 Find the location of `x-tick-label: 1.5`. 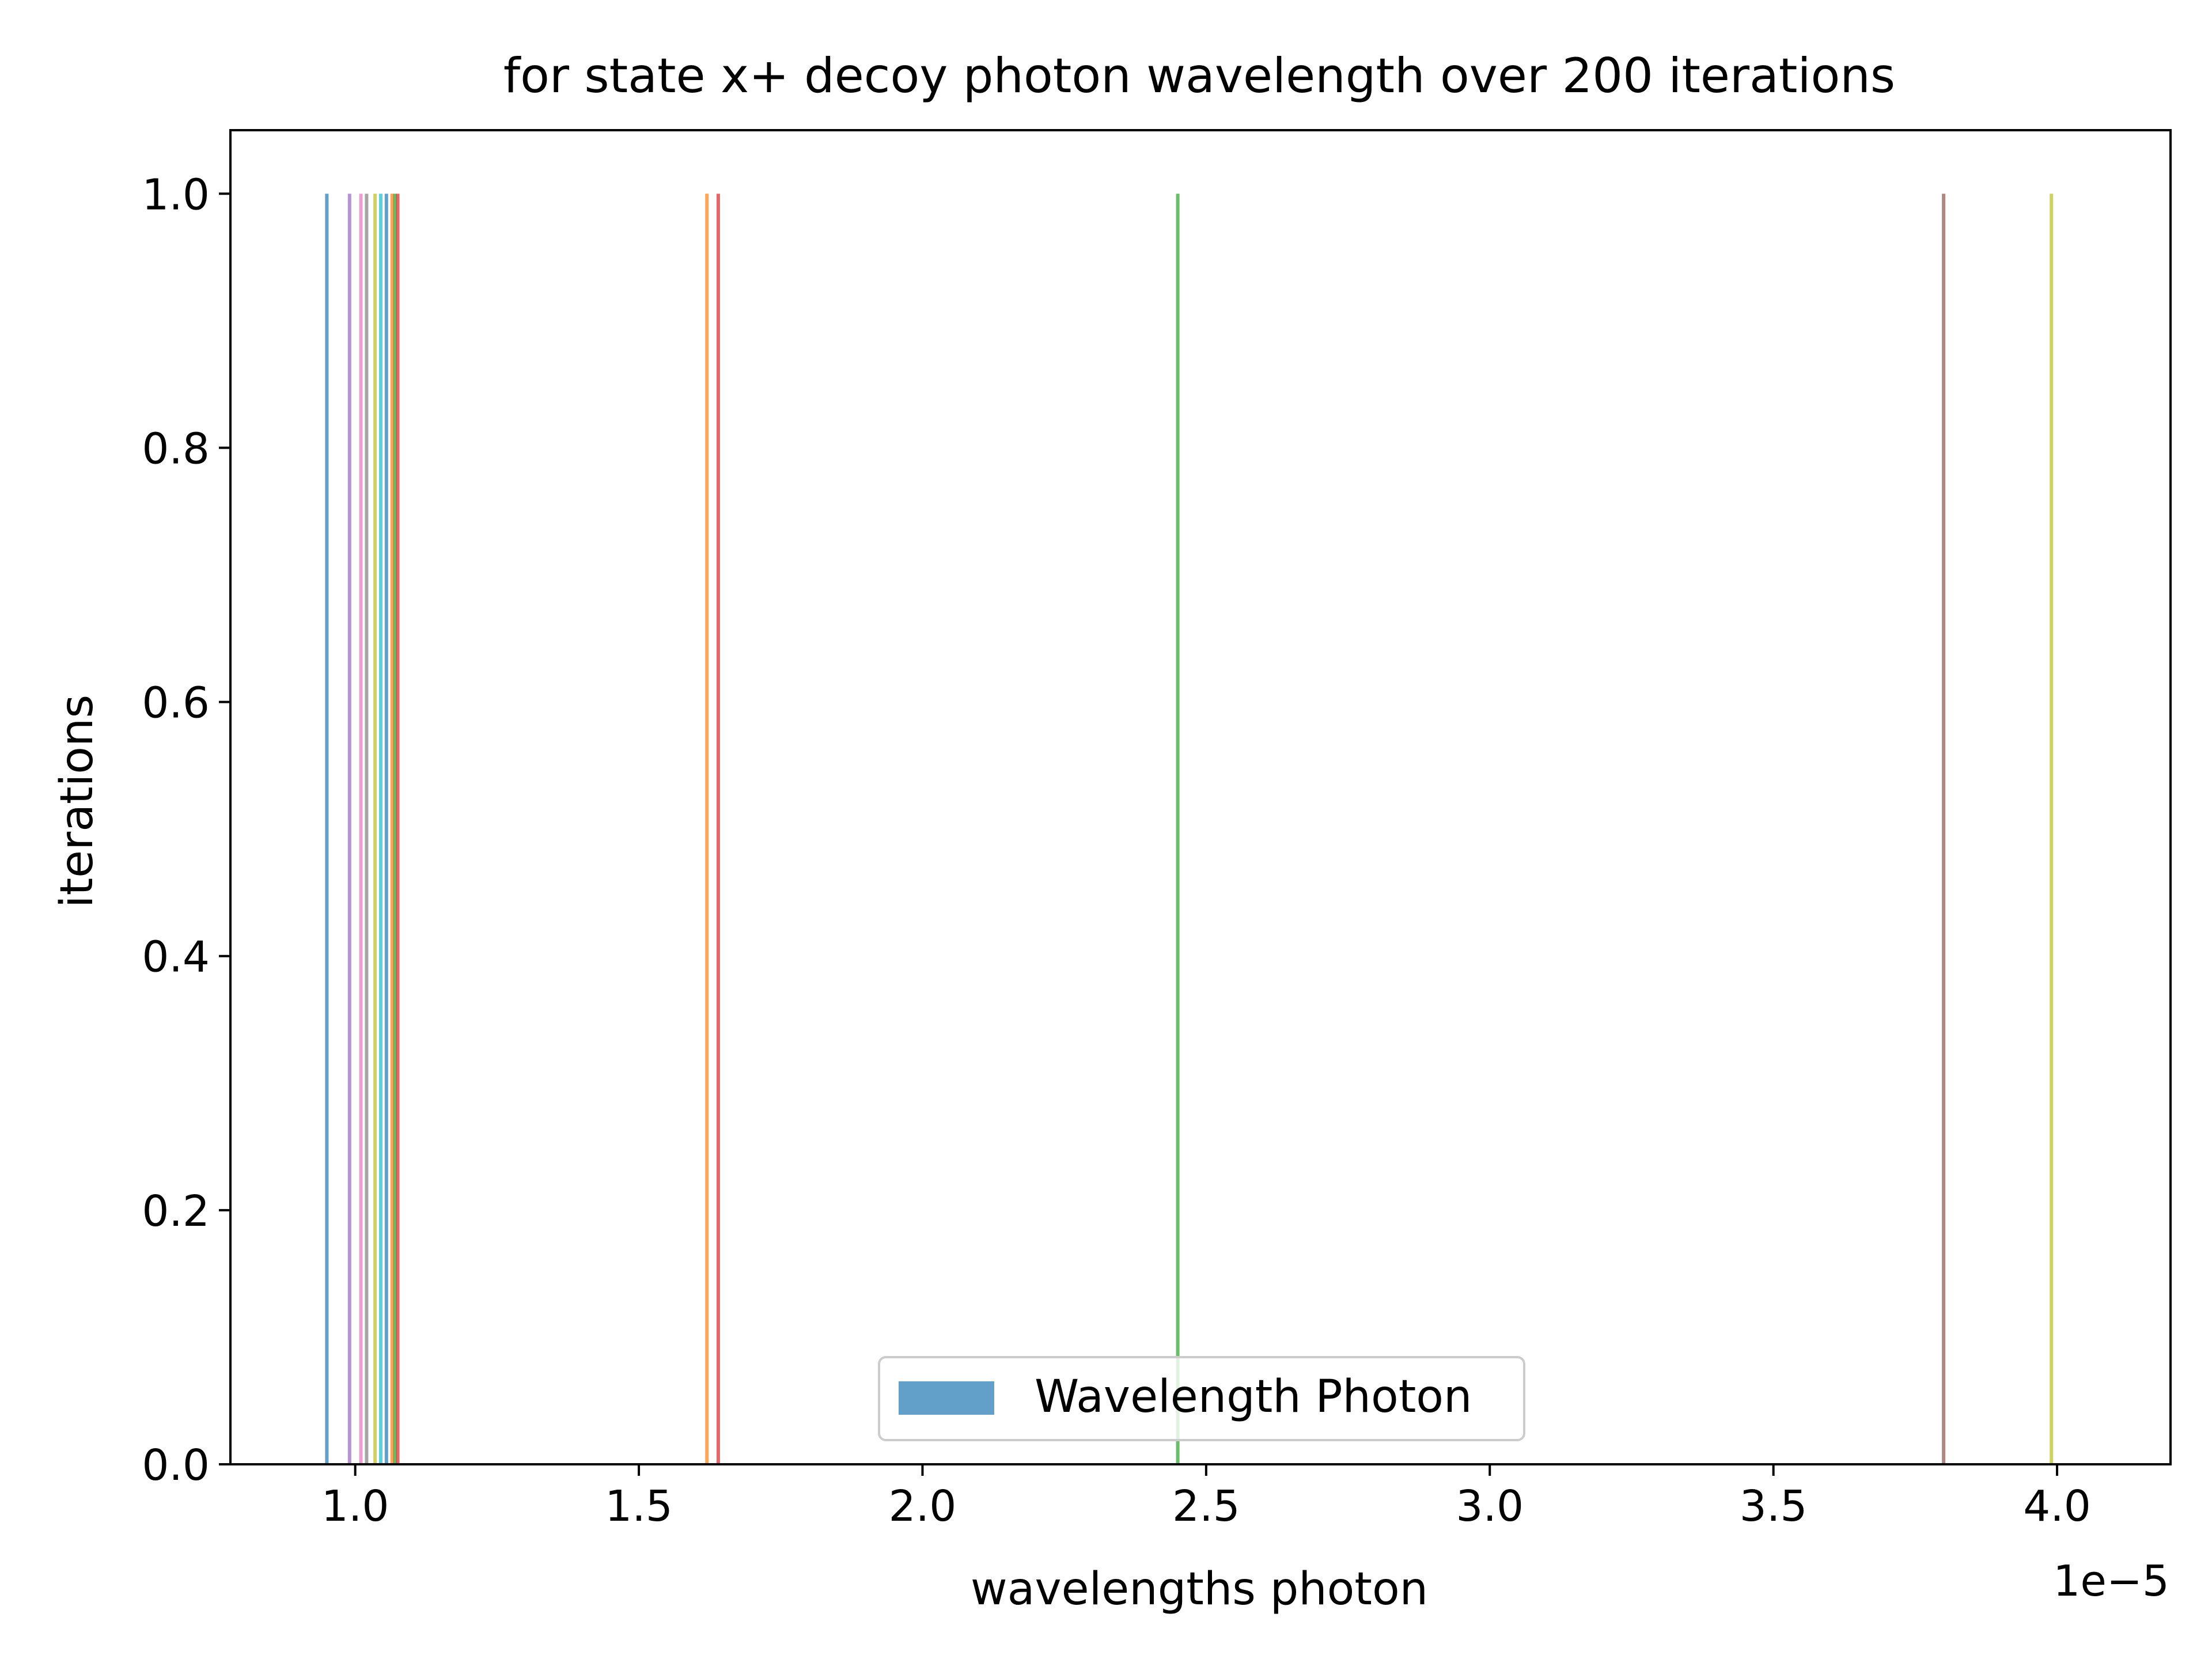

x-tick-label: 1.5 is located at coordinates (639, 1506).